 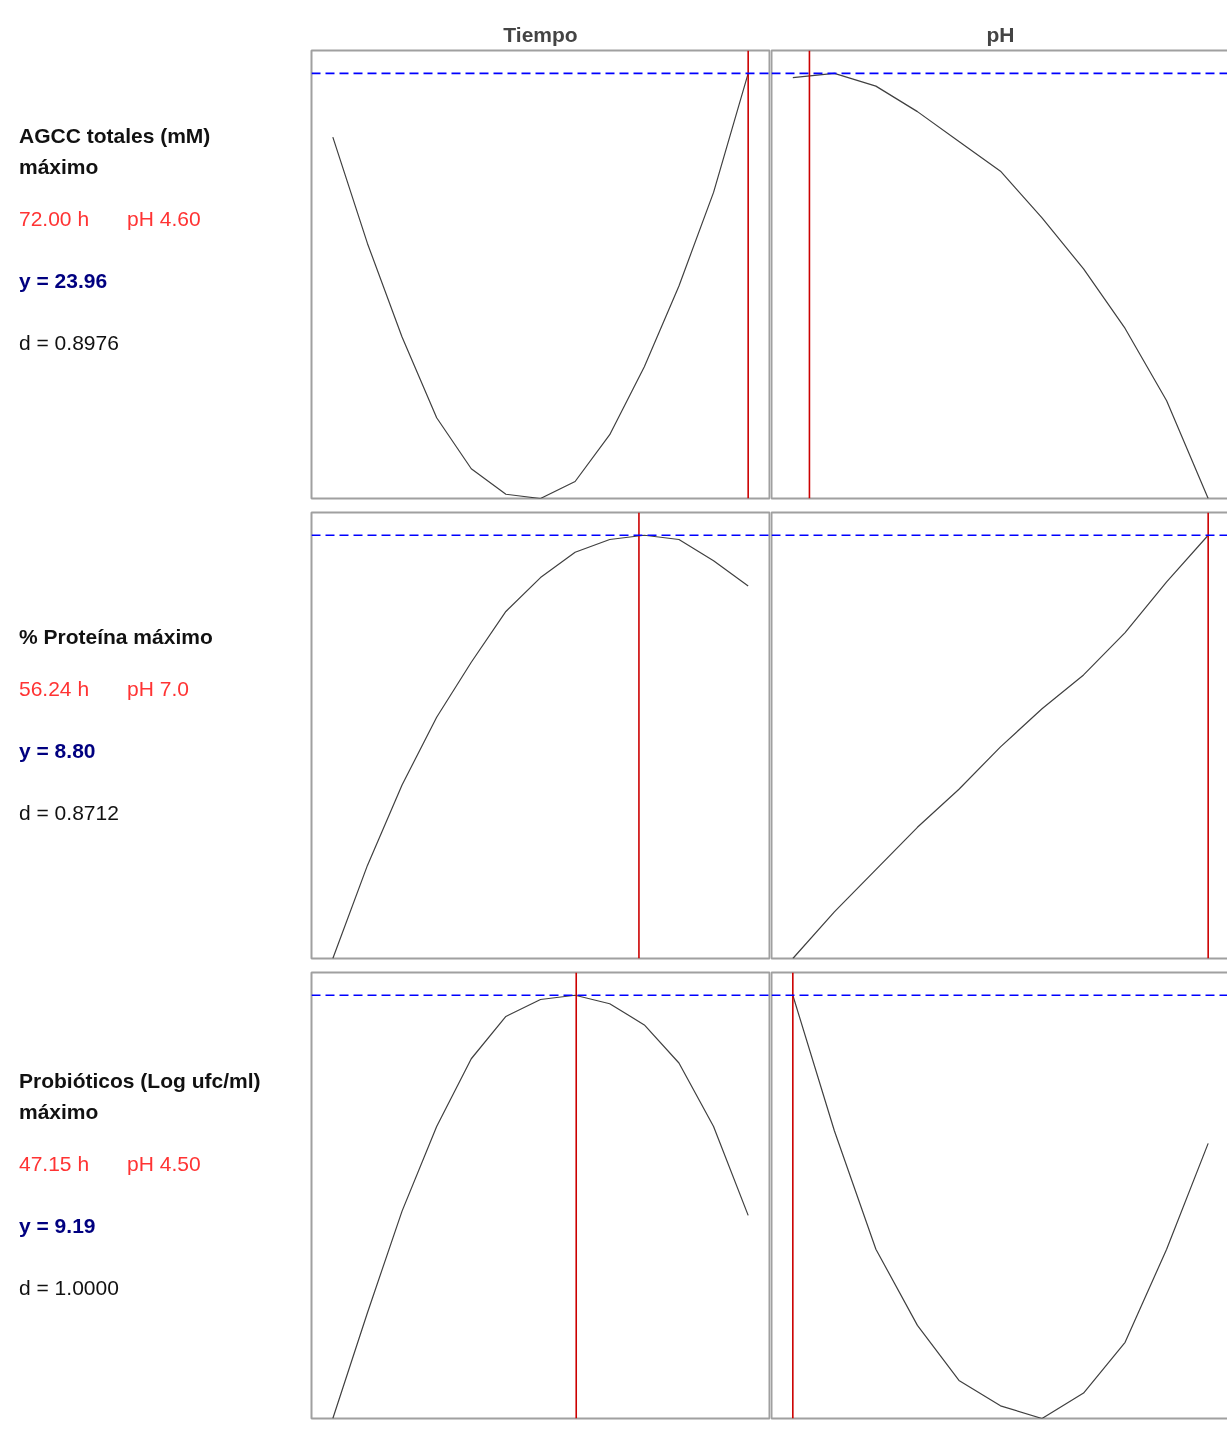 I want to click on chart-title: Tiempo, so click(x=540, y=34).